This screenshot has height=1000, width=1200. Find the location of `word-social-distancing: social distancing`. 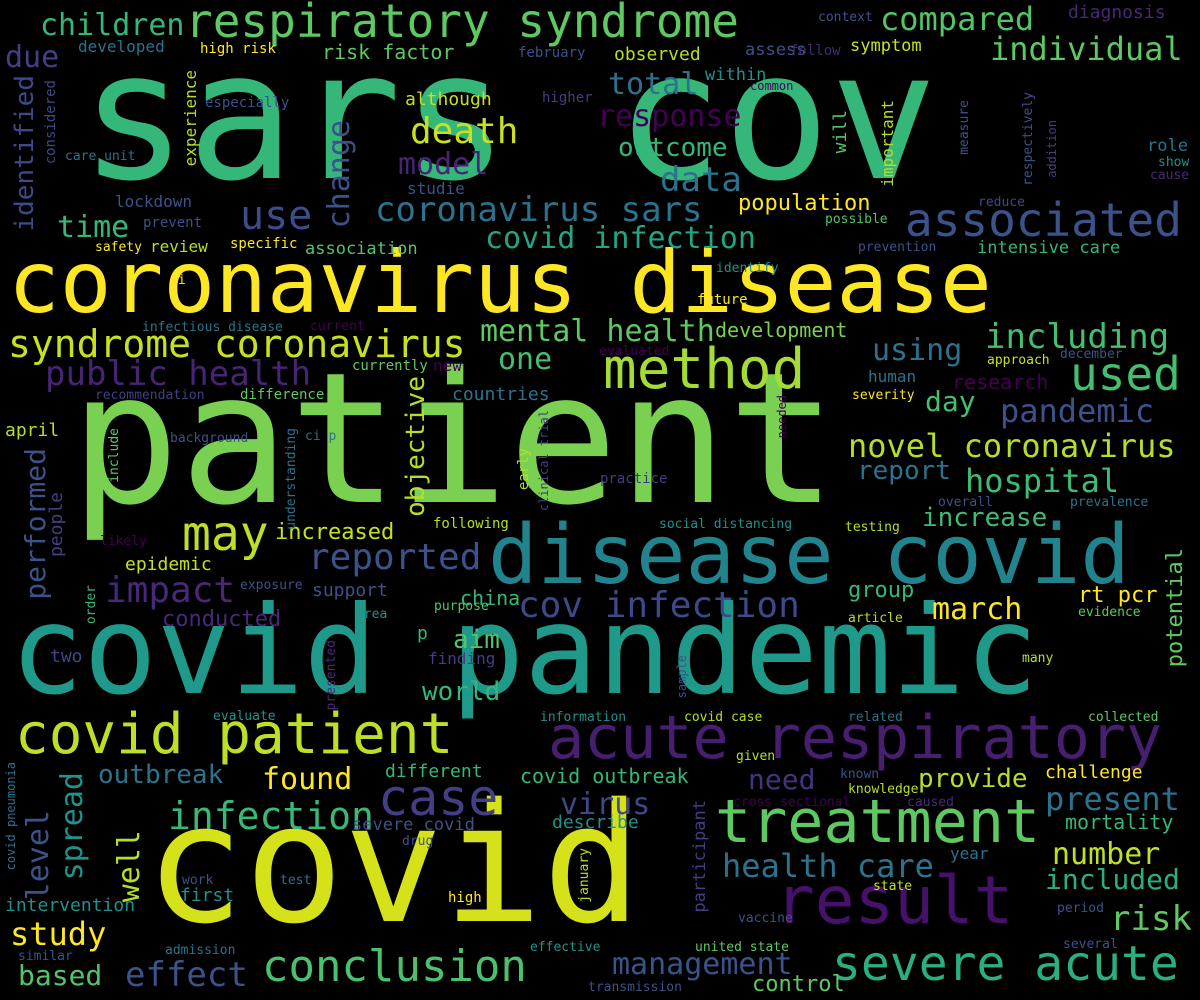

word-social-distancing: social distancing is located at coordinates (726, 524).